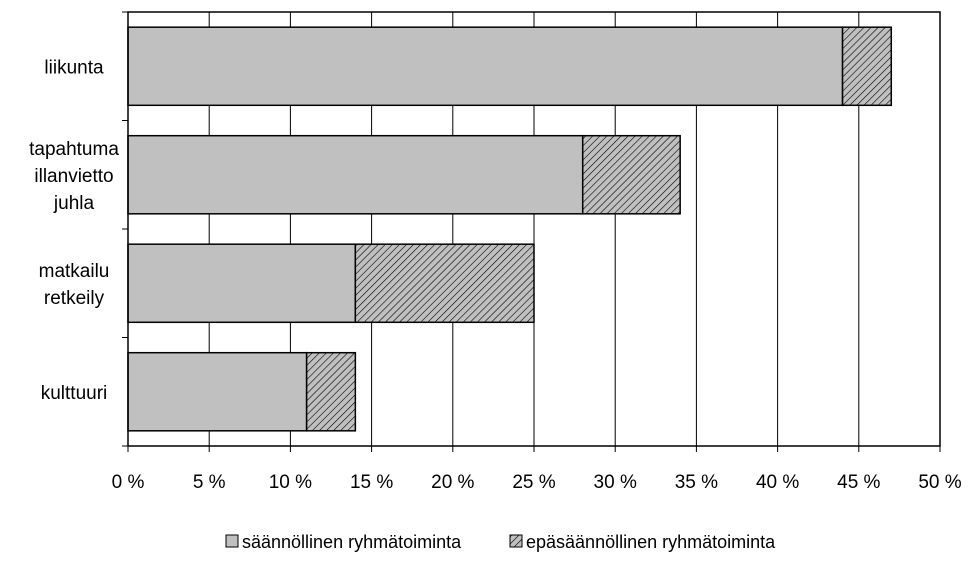 The image size is (970, 566). What do you see at coordinates (352, 542) in the screenshot?
I see `legend-label-regular: säännöllinen ryhmätoiminta` at bounding box center [352, 542].